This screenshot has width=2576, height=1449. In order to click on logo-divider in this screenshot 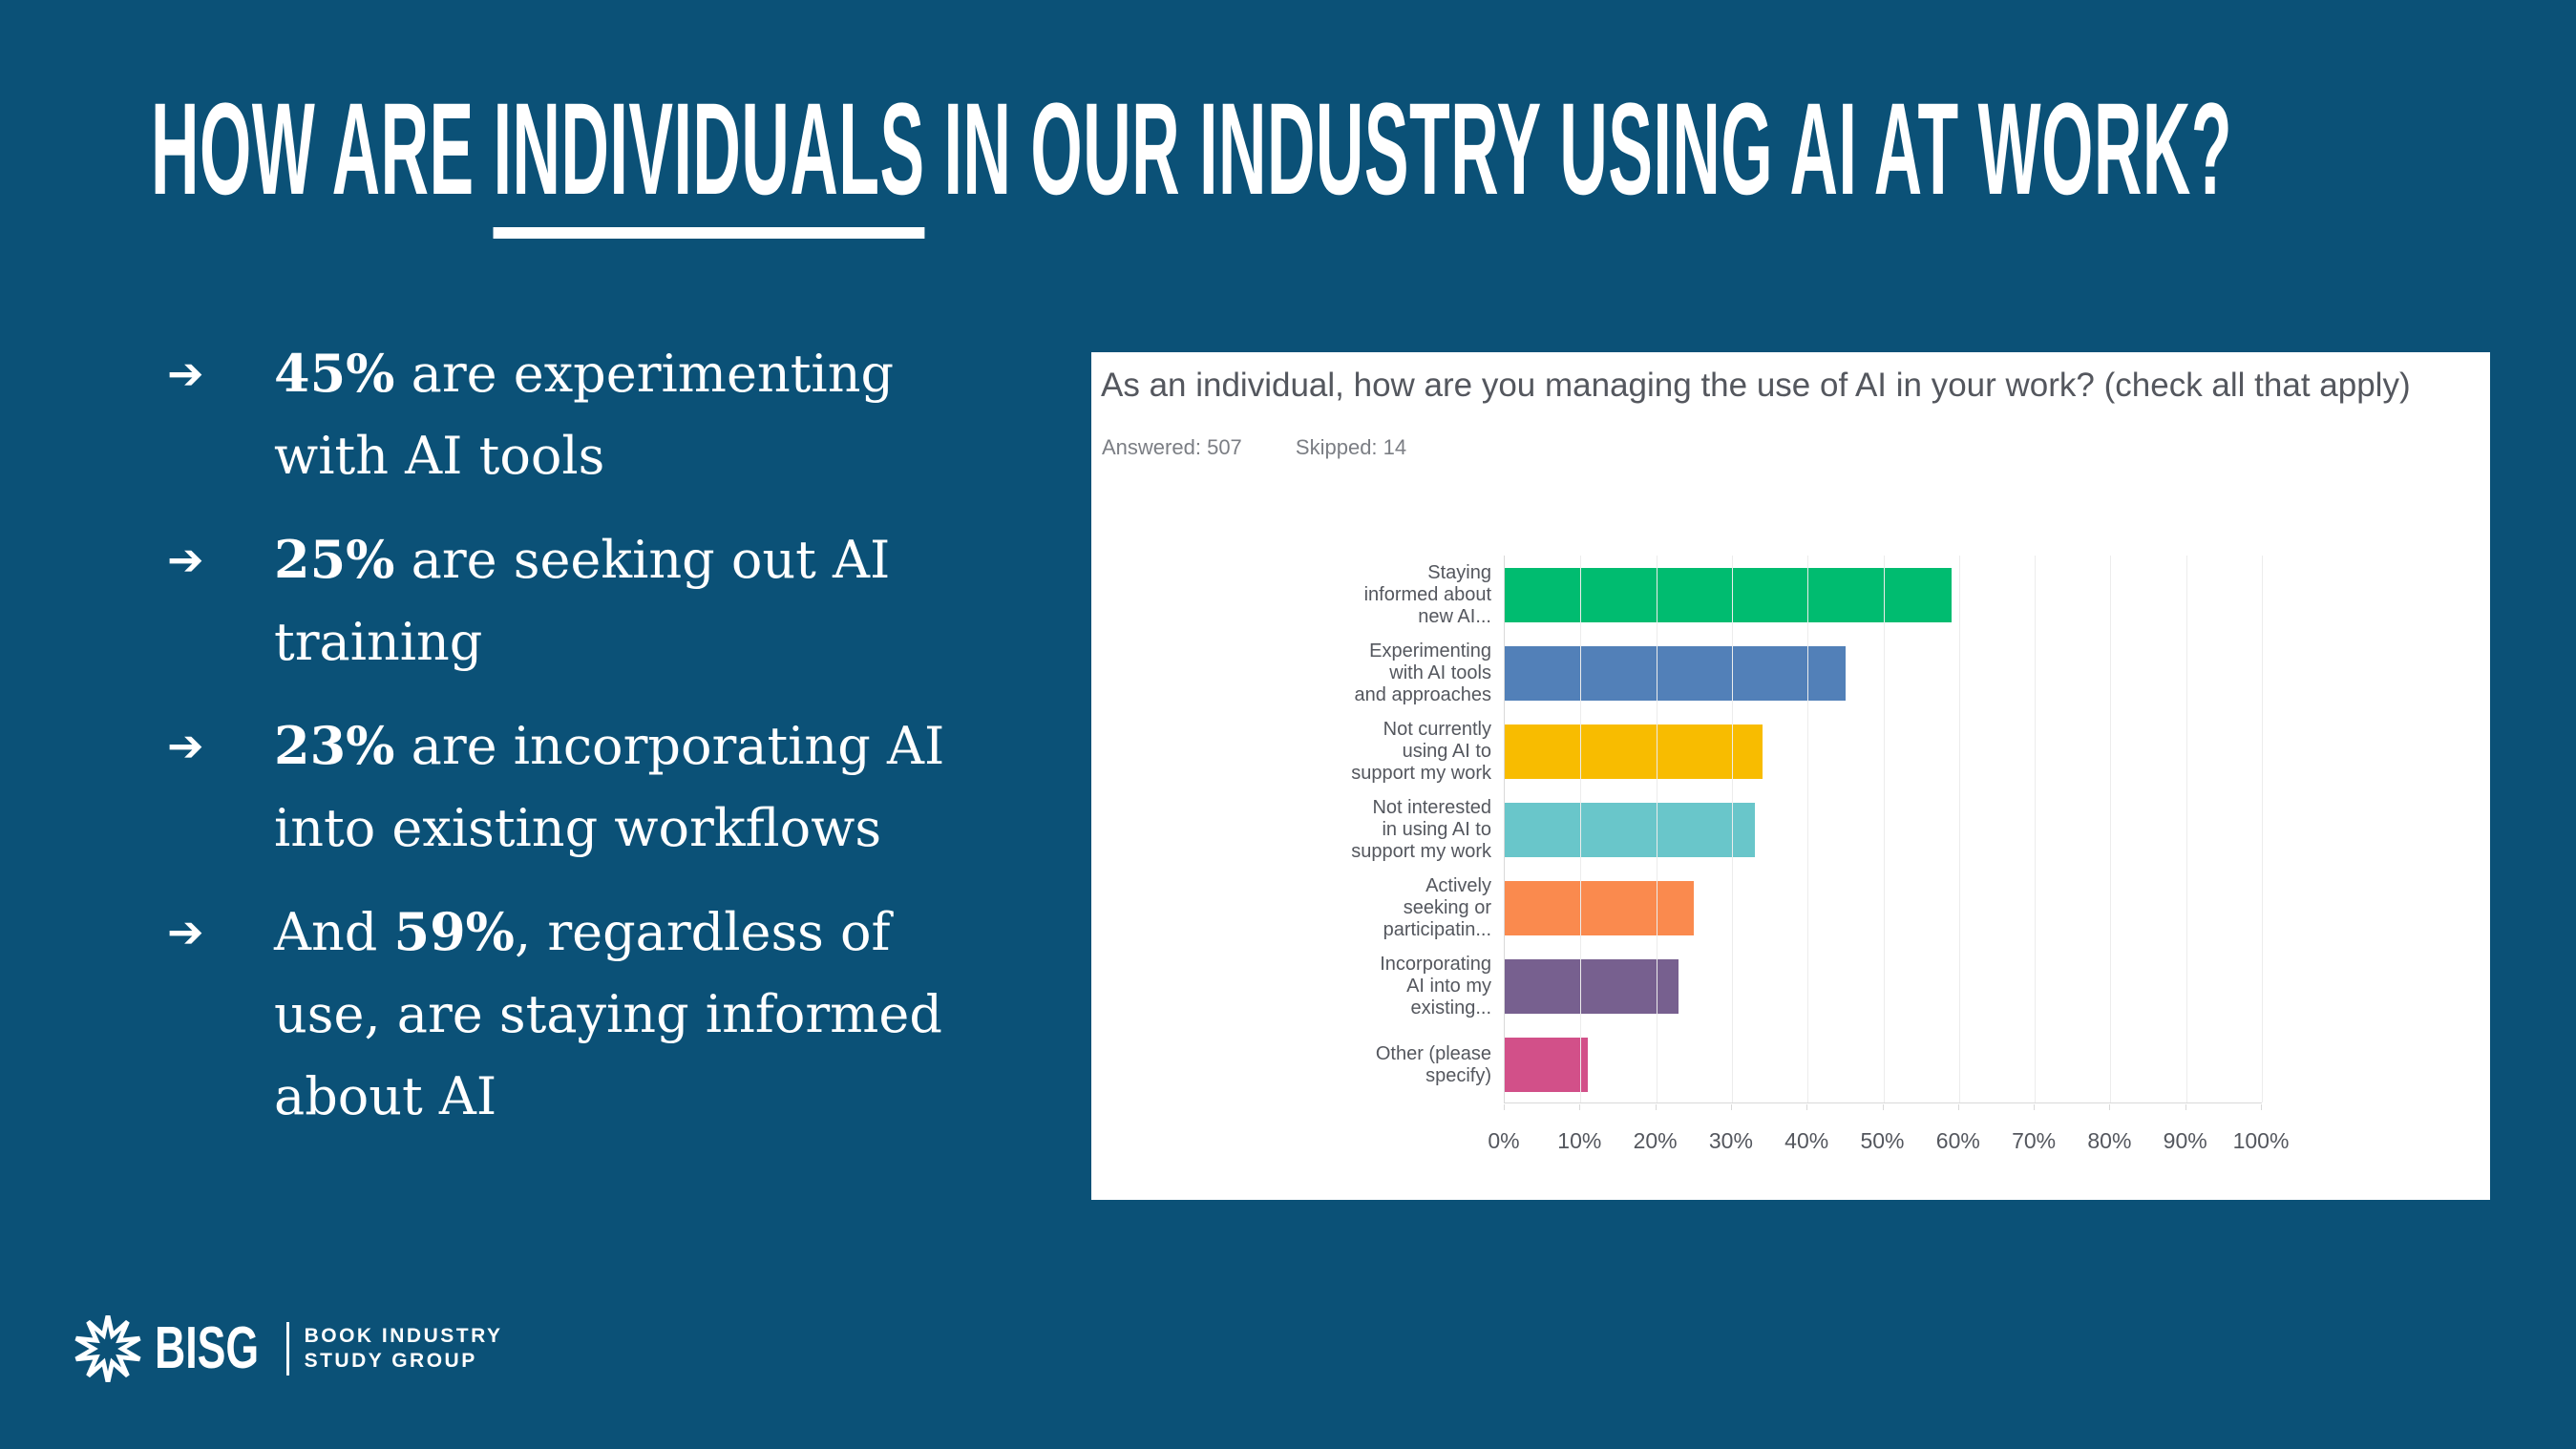, I will do `click(287, 1349)`.